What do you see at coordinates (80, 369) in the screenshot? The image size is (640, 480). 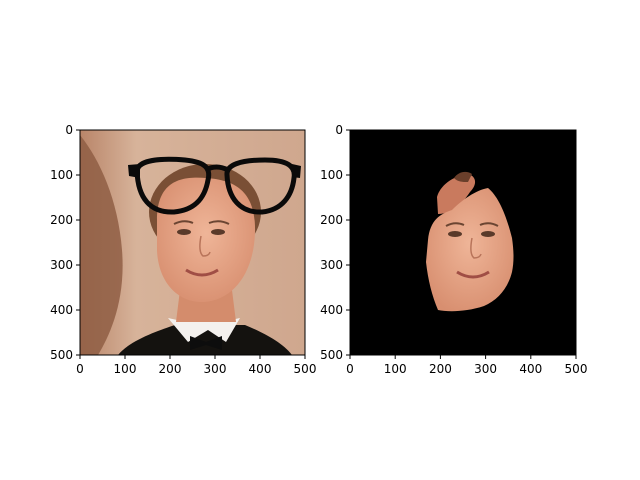 I see `left-x-tick-label: 0` at bounding box center [80, 369].